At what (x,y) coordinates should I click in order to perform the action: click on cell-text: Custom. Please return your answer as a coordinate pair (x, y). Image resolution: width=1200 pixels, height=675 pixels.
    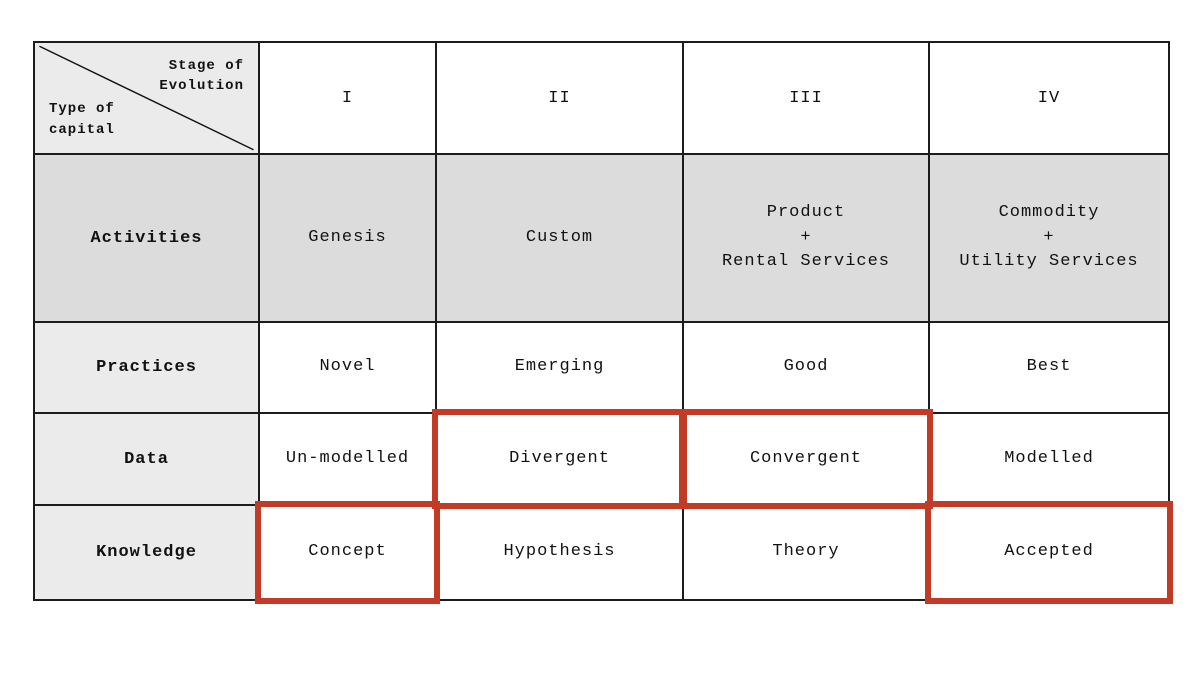
    Looking at the image, I should click on (559, 237).